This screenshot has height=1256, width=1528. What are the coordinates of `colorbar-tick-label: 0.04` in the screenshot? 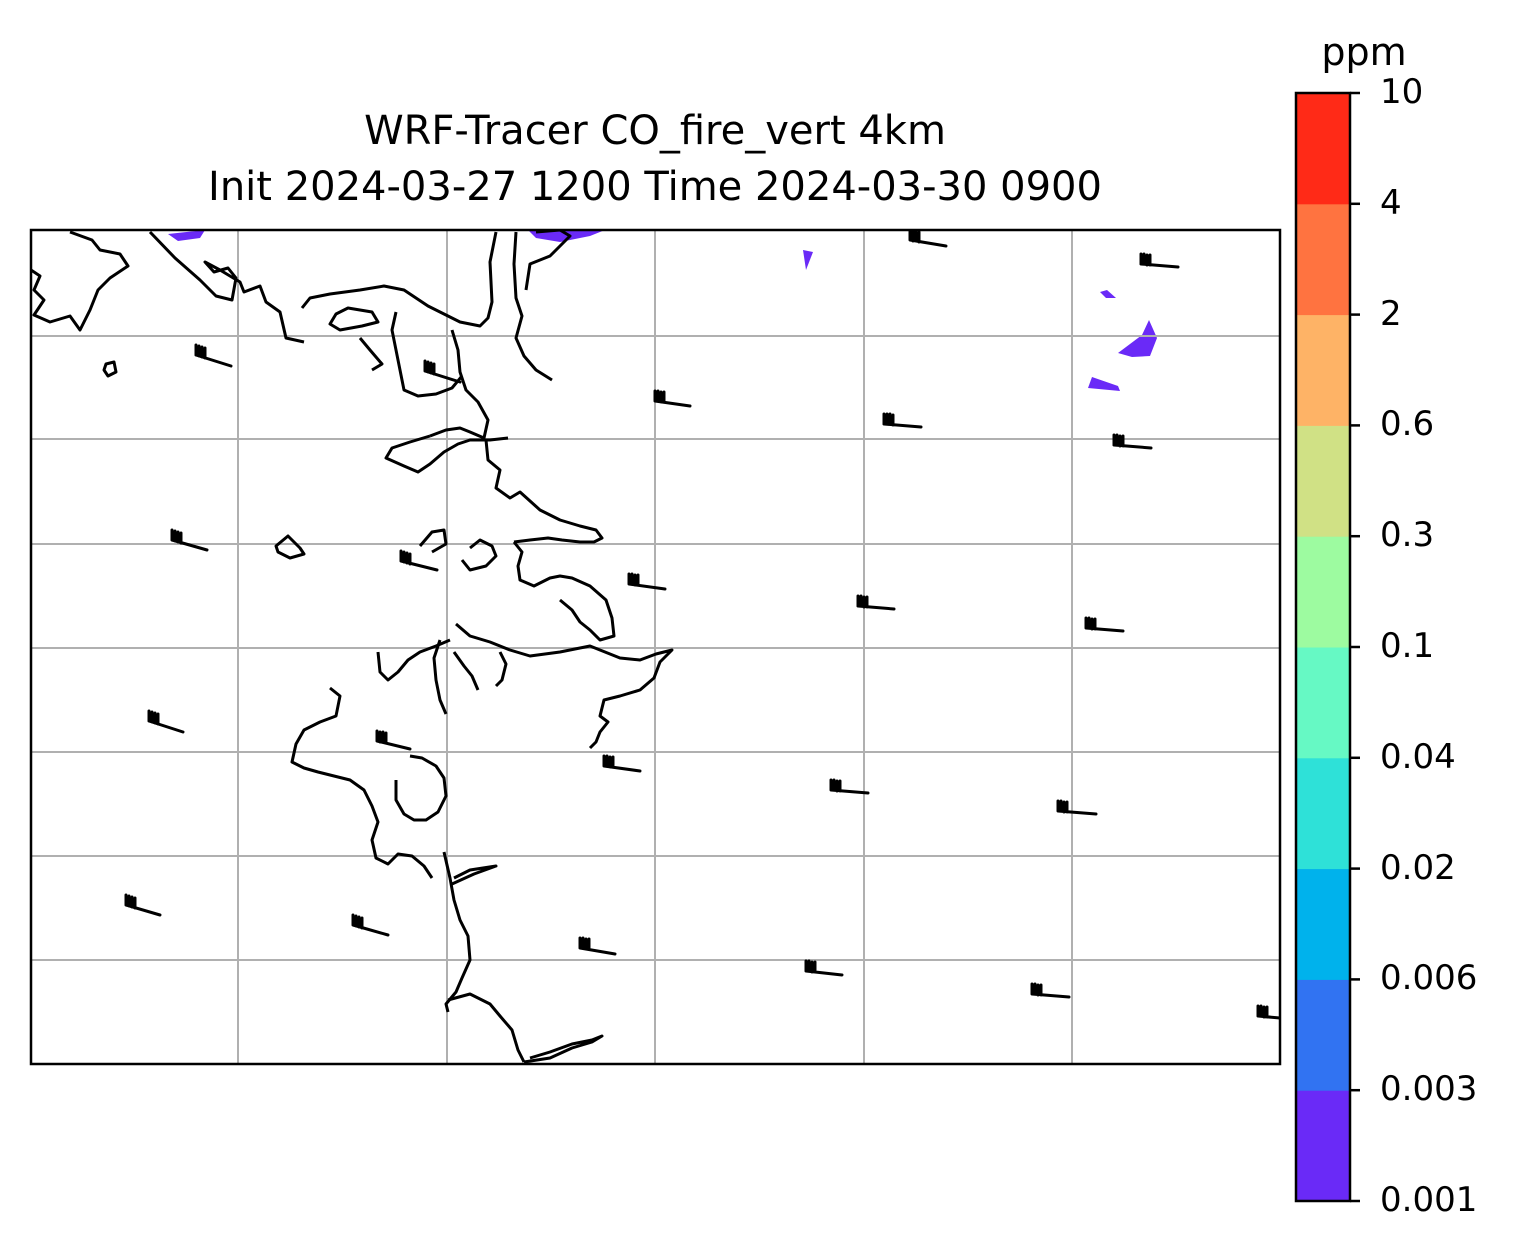 It's located at (1418, 756).